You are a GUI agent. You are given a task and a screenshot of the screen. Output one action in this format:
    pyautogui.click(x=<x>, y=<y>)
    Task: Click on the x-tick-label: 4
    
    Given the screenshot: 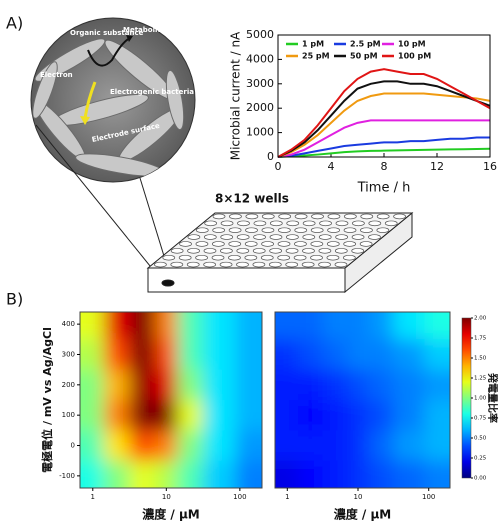 What is the action you would take?
    pyautogui.click(x=331, y=166)
    